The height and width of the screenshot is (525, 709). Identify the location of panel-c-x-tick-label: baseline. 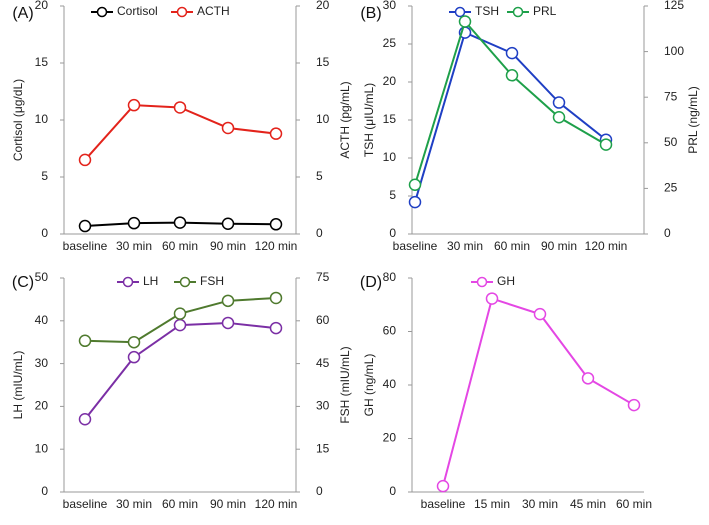
(85, 504).